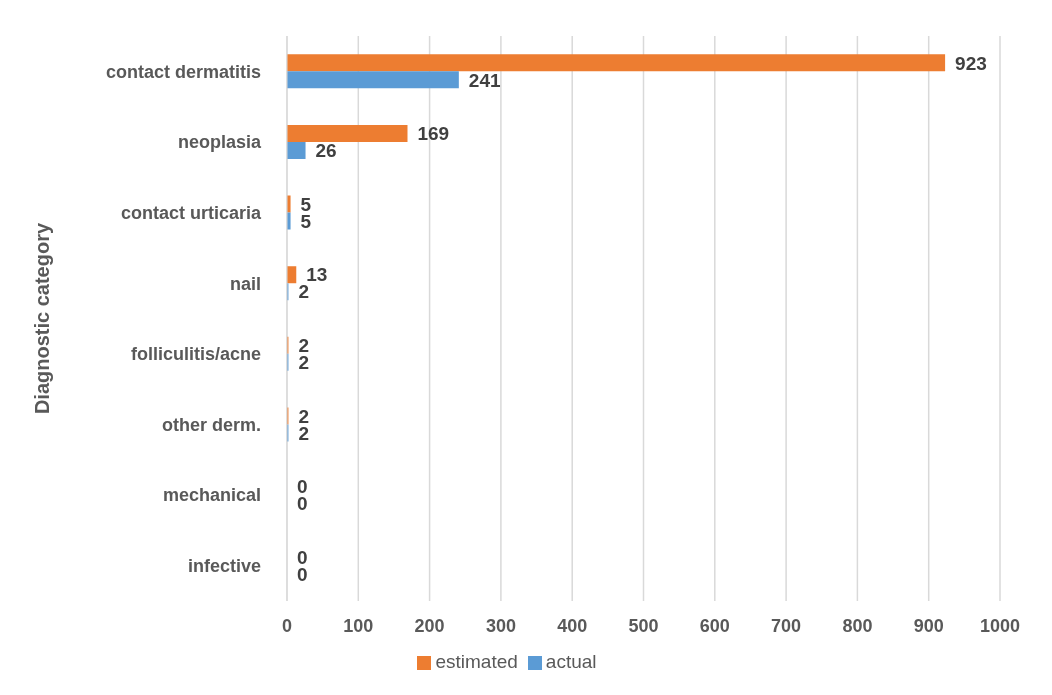  Describe the element at coordinates (571, 661) in the screenshot. I see `legend-label: actual` at that location.